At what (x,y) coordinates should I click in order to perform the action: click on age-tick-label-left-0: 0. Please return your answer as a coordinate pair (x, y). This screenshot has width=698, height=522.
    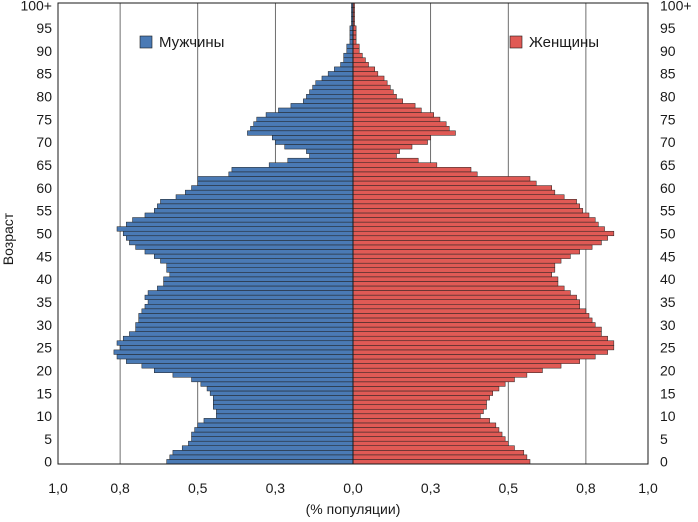
    Looking at the image, I should click on (48, 462).